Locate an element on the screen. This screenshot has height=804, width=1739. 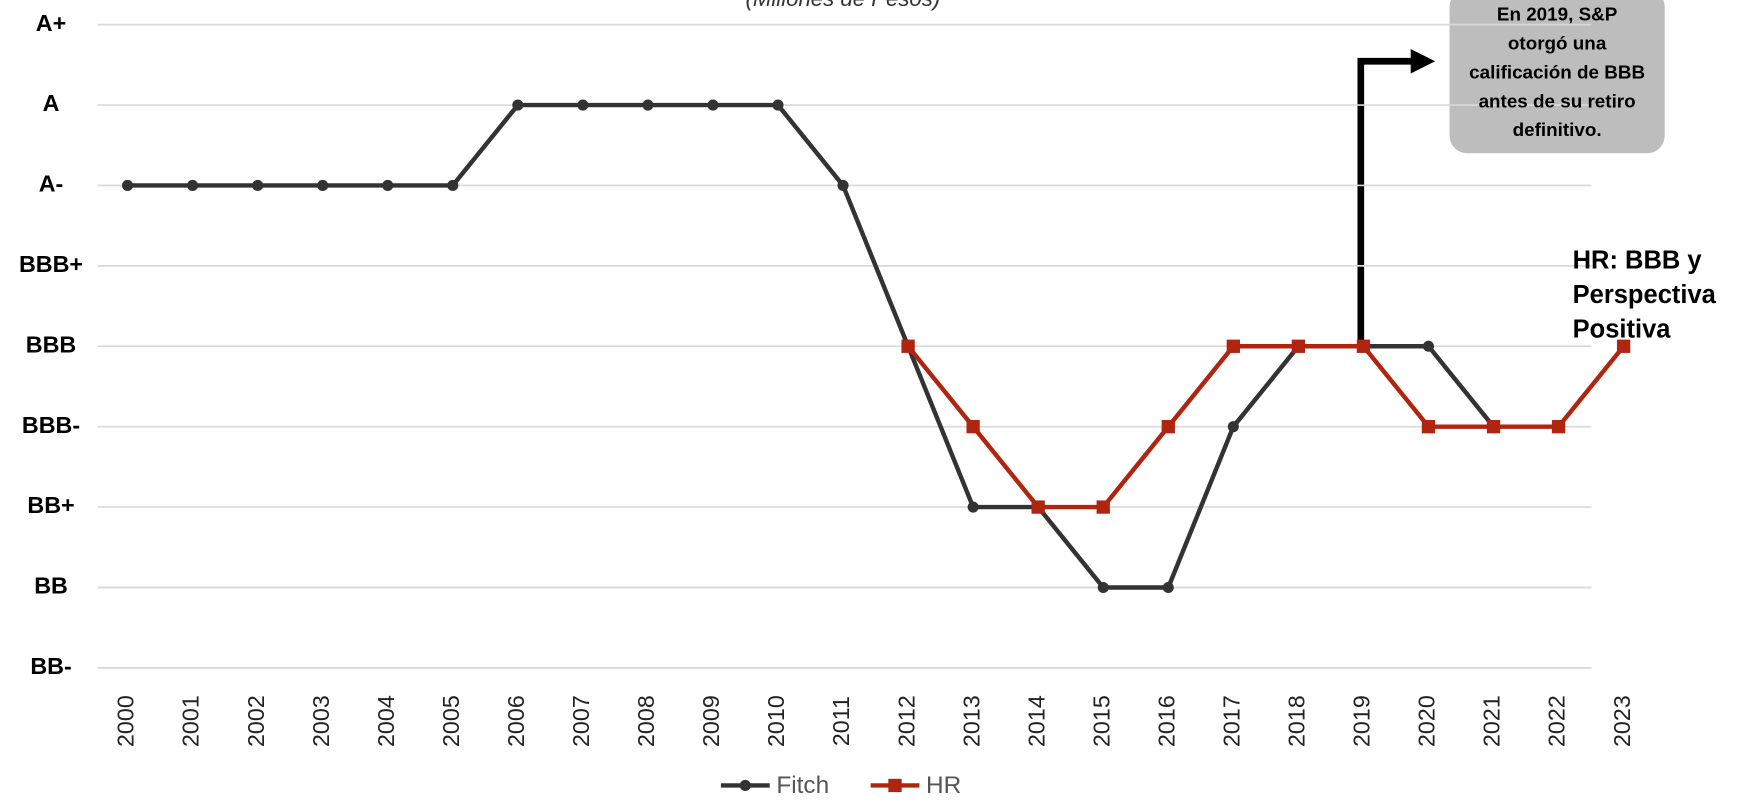
annotation-text: HR: BBB y is located at coordinates (1638, 261).